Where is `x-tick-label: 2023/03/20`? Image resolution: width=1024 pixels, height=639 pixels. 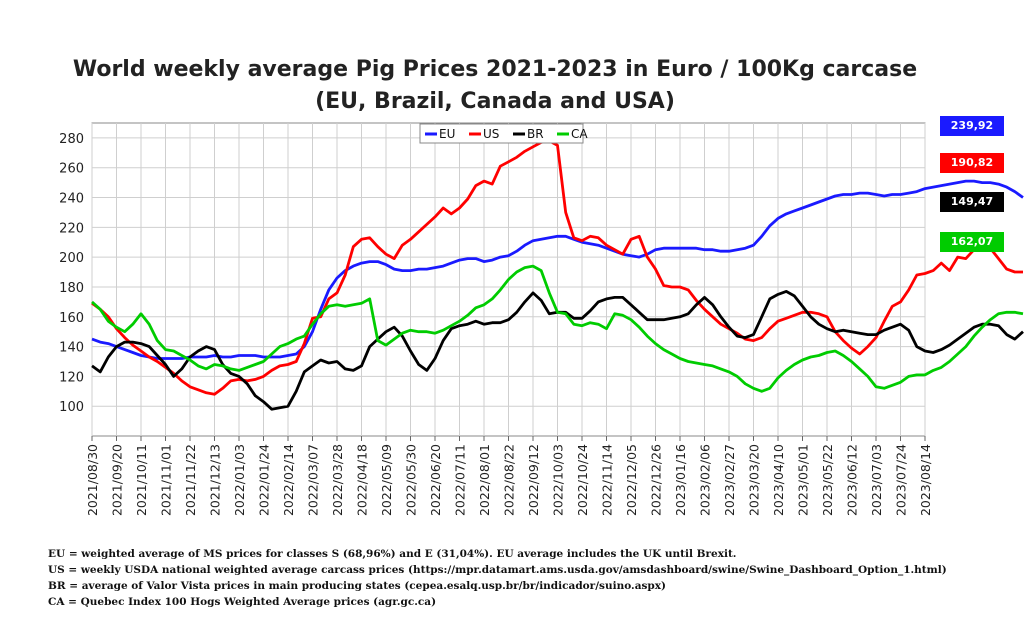
x-tick-label: 2023/03/20 is located at coordinates (754, 480).